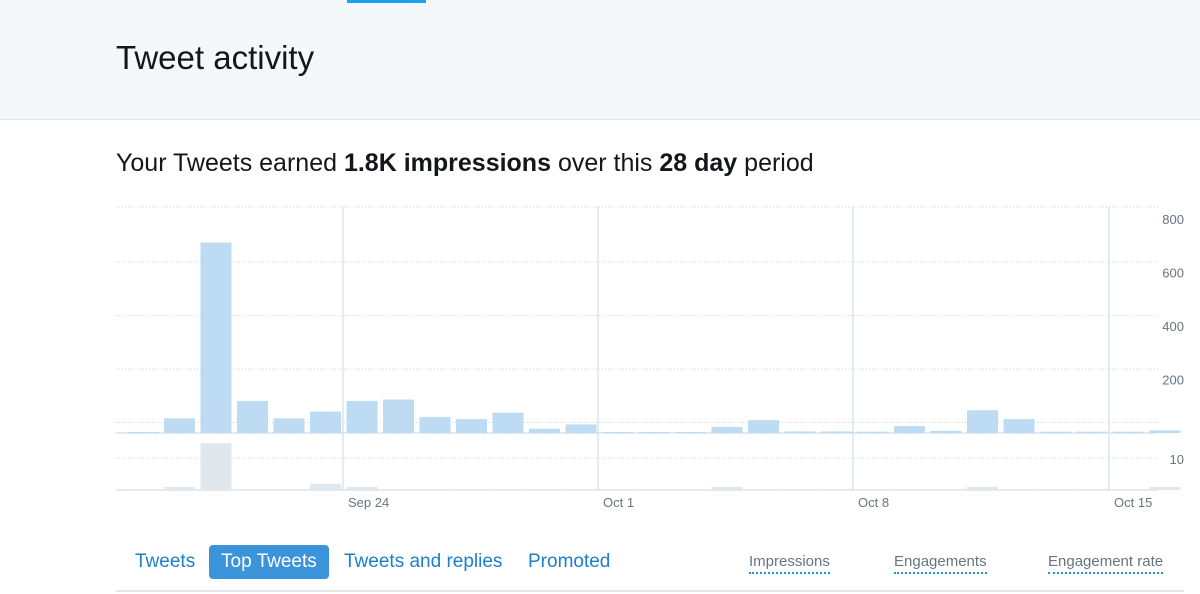  I want to click on impressions-y-tick-label: 200, so click(1173, 380).